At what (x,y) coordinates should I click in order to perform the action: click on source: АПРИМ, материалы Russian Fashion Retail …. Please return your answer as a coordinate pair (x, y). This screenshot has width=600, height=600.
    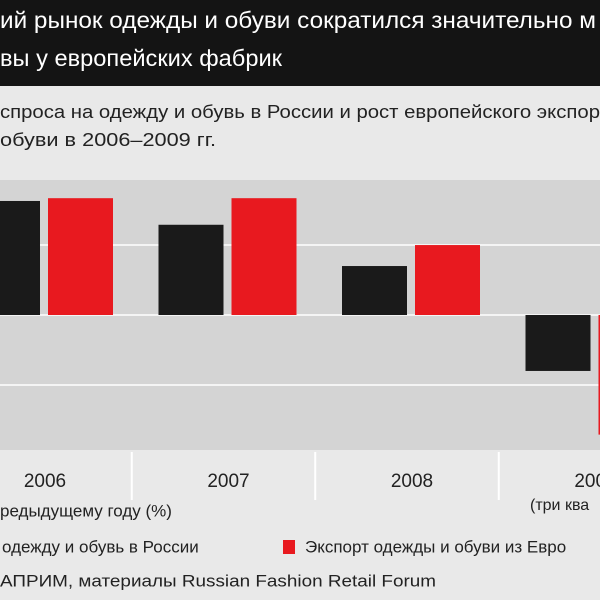
    Looking at the image, I should click on (218, 580).